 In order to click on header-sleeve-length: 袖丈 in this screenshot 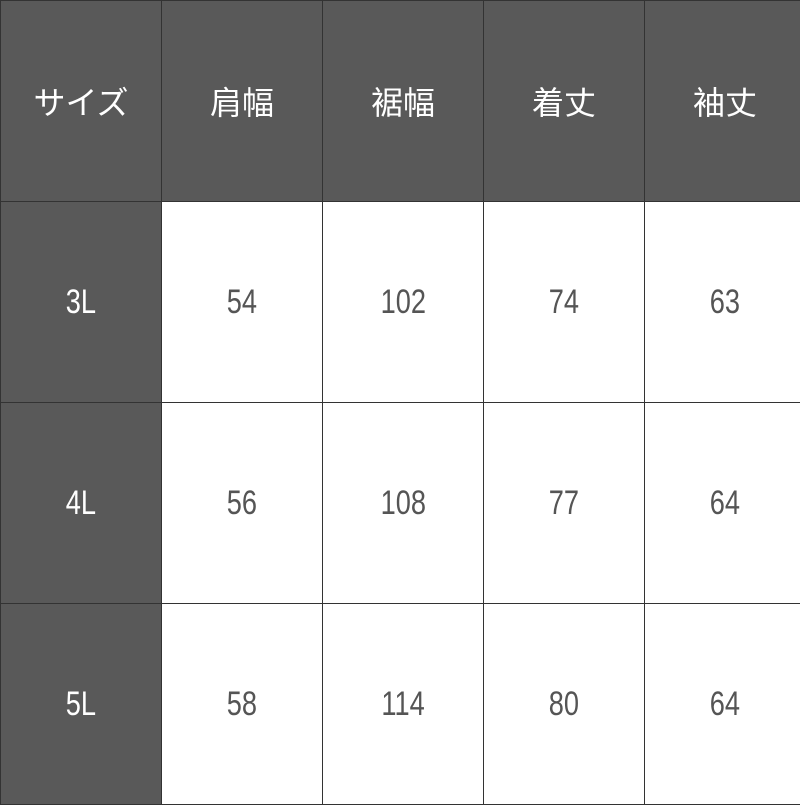, I will do `click(722, 101)`.